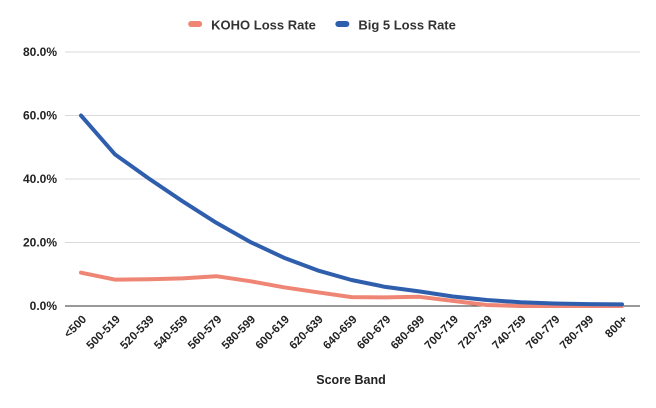  I want to click on legend: KOHO Loss Rate Big 5 Loss Rate, so click(322, 25).